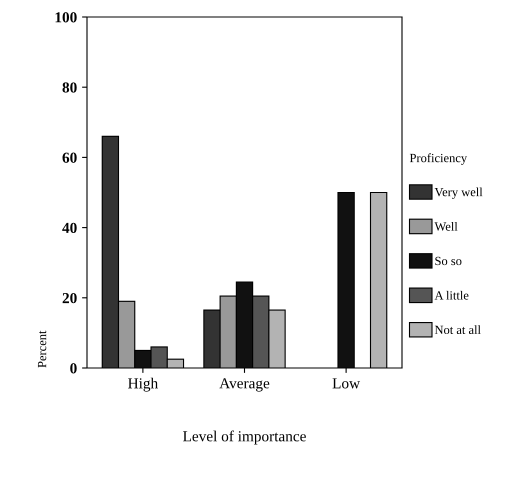  Describe the element at coordinates (66, 17) in the screenshot. I see `y-tick-label: 100` at that location.